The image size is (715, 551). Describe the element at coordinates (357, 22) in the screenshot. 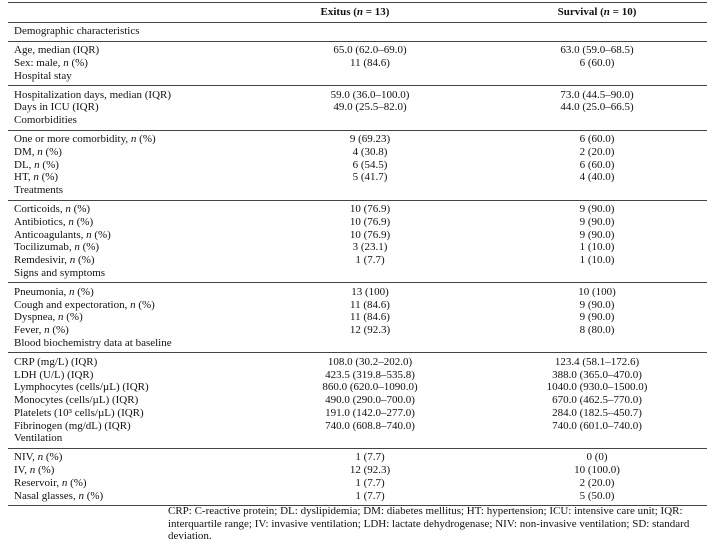

I see `header-rule` at that location.